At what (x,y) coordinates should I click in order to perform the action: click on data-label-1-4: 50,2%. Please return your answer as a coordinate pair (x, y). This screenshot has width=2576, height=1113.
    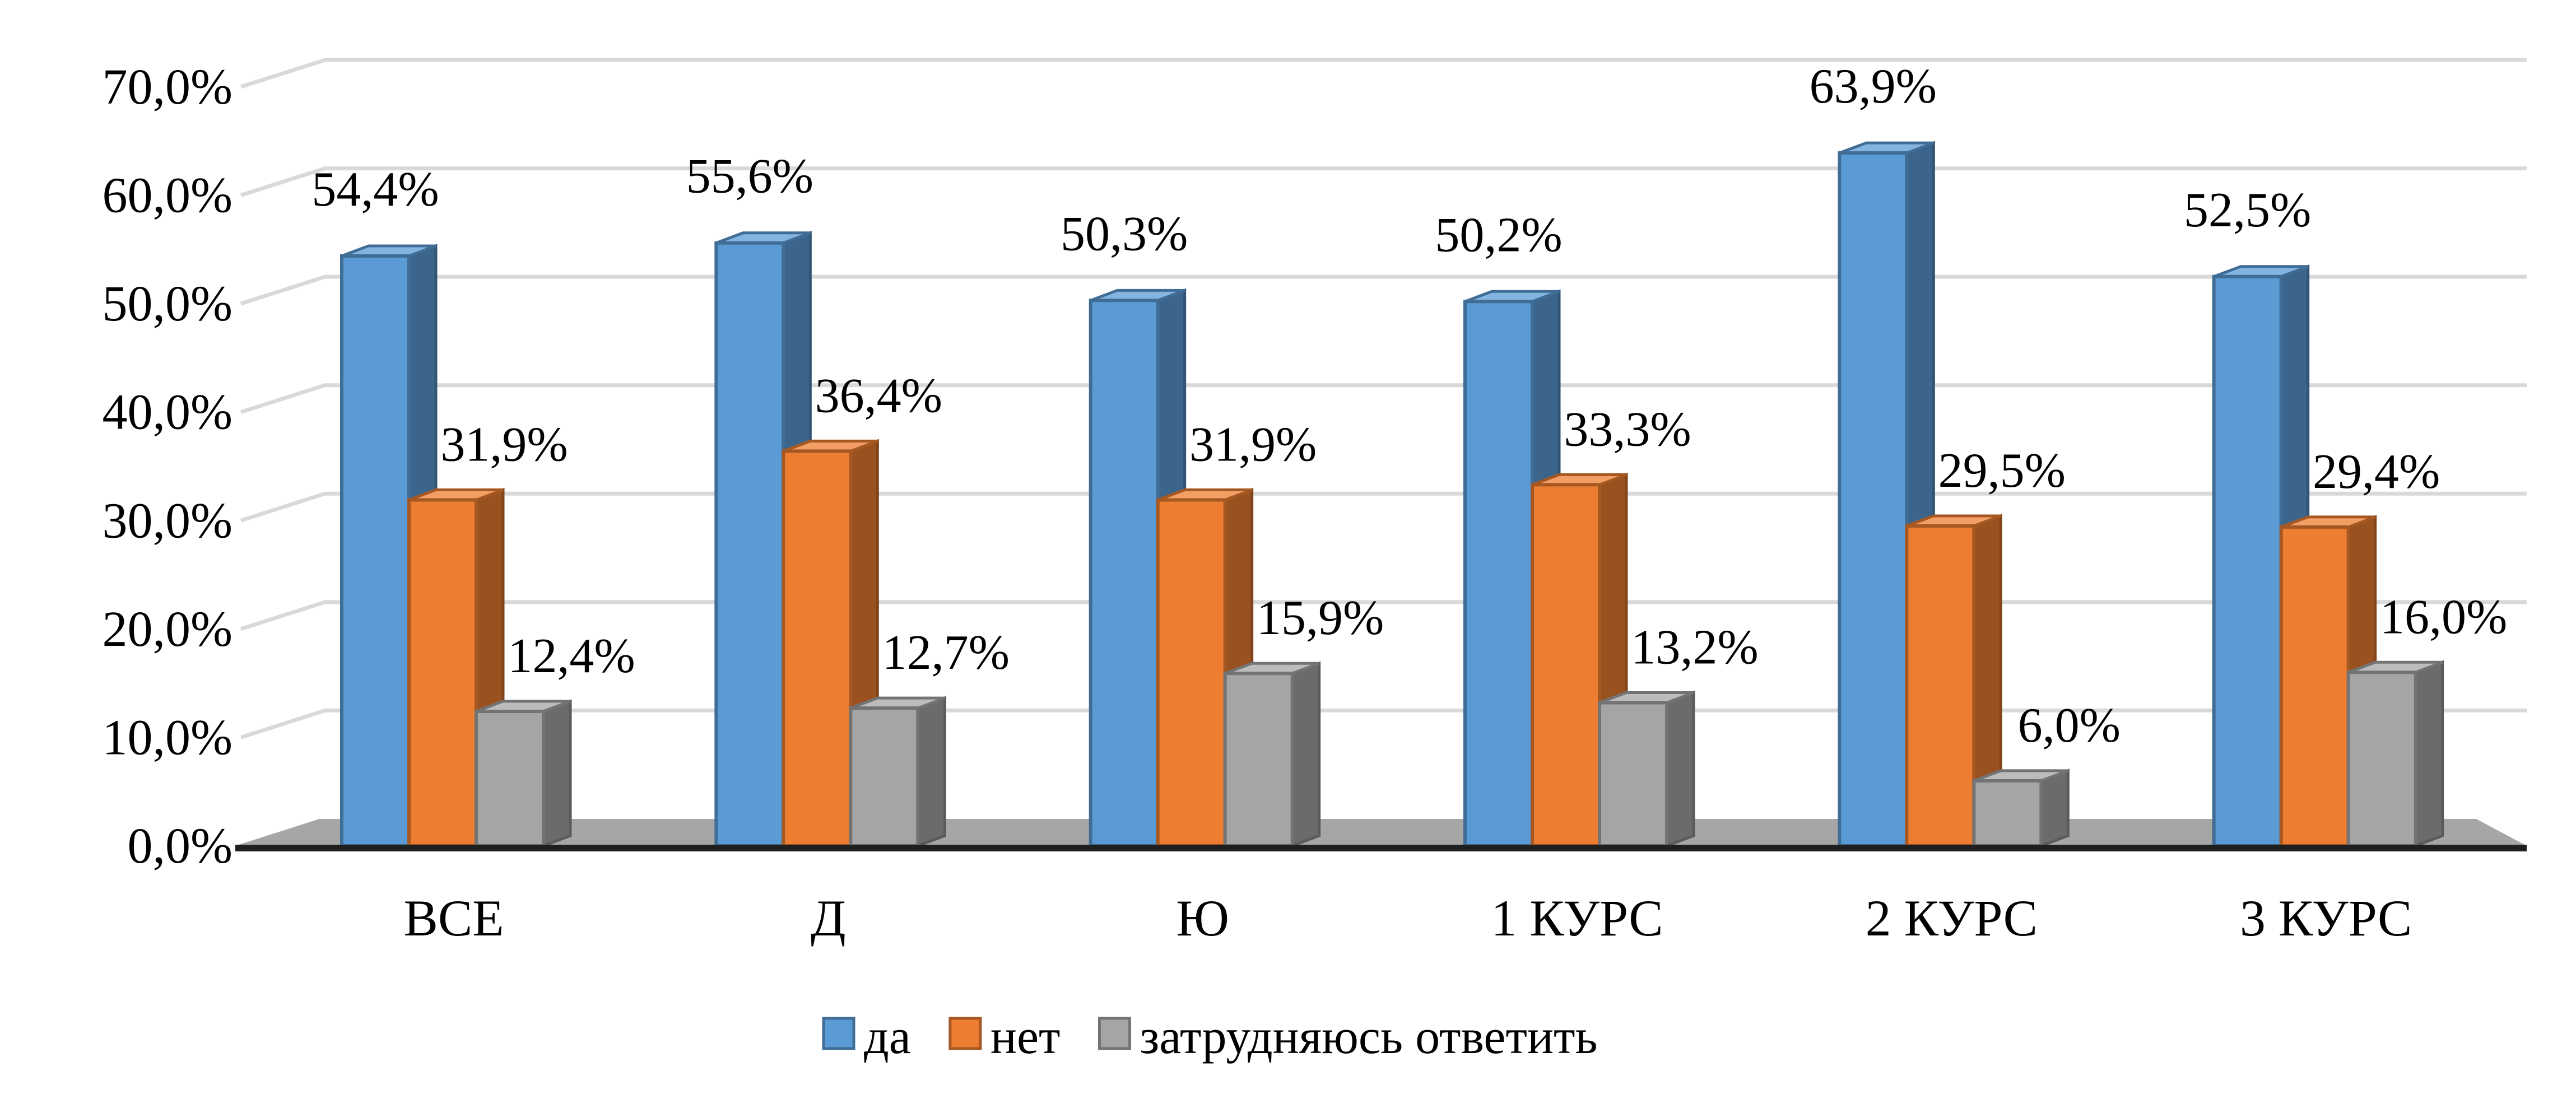
    Looking at the image, I should click on (1498, 235).